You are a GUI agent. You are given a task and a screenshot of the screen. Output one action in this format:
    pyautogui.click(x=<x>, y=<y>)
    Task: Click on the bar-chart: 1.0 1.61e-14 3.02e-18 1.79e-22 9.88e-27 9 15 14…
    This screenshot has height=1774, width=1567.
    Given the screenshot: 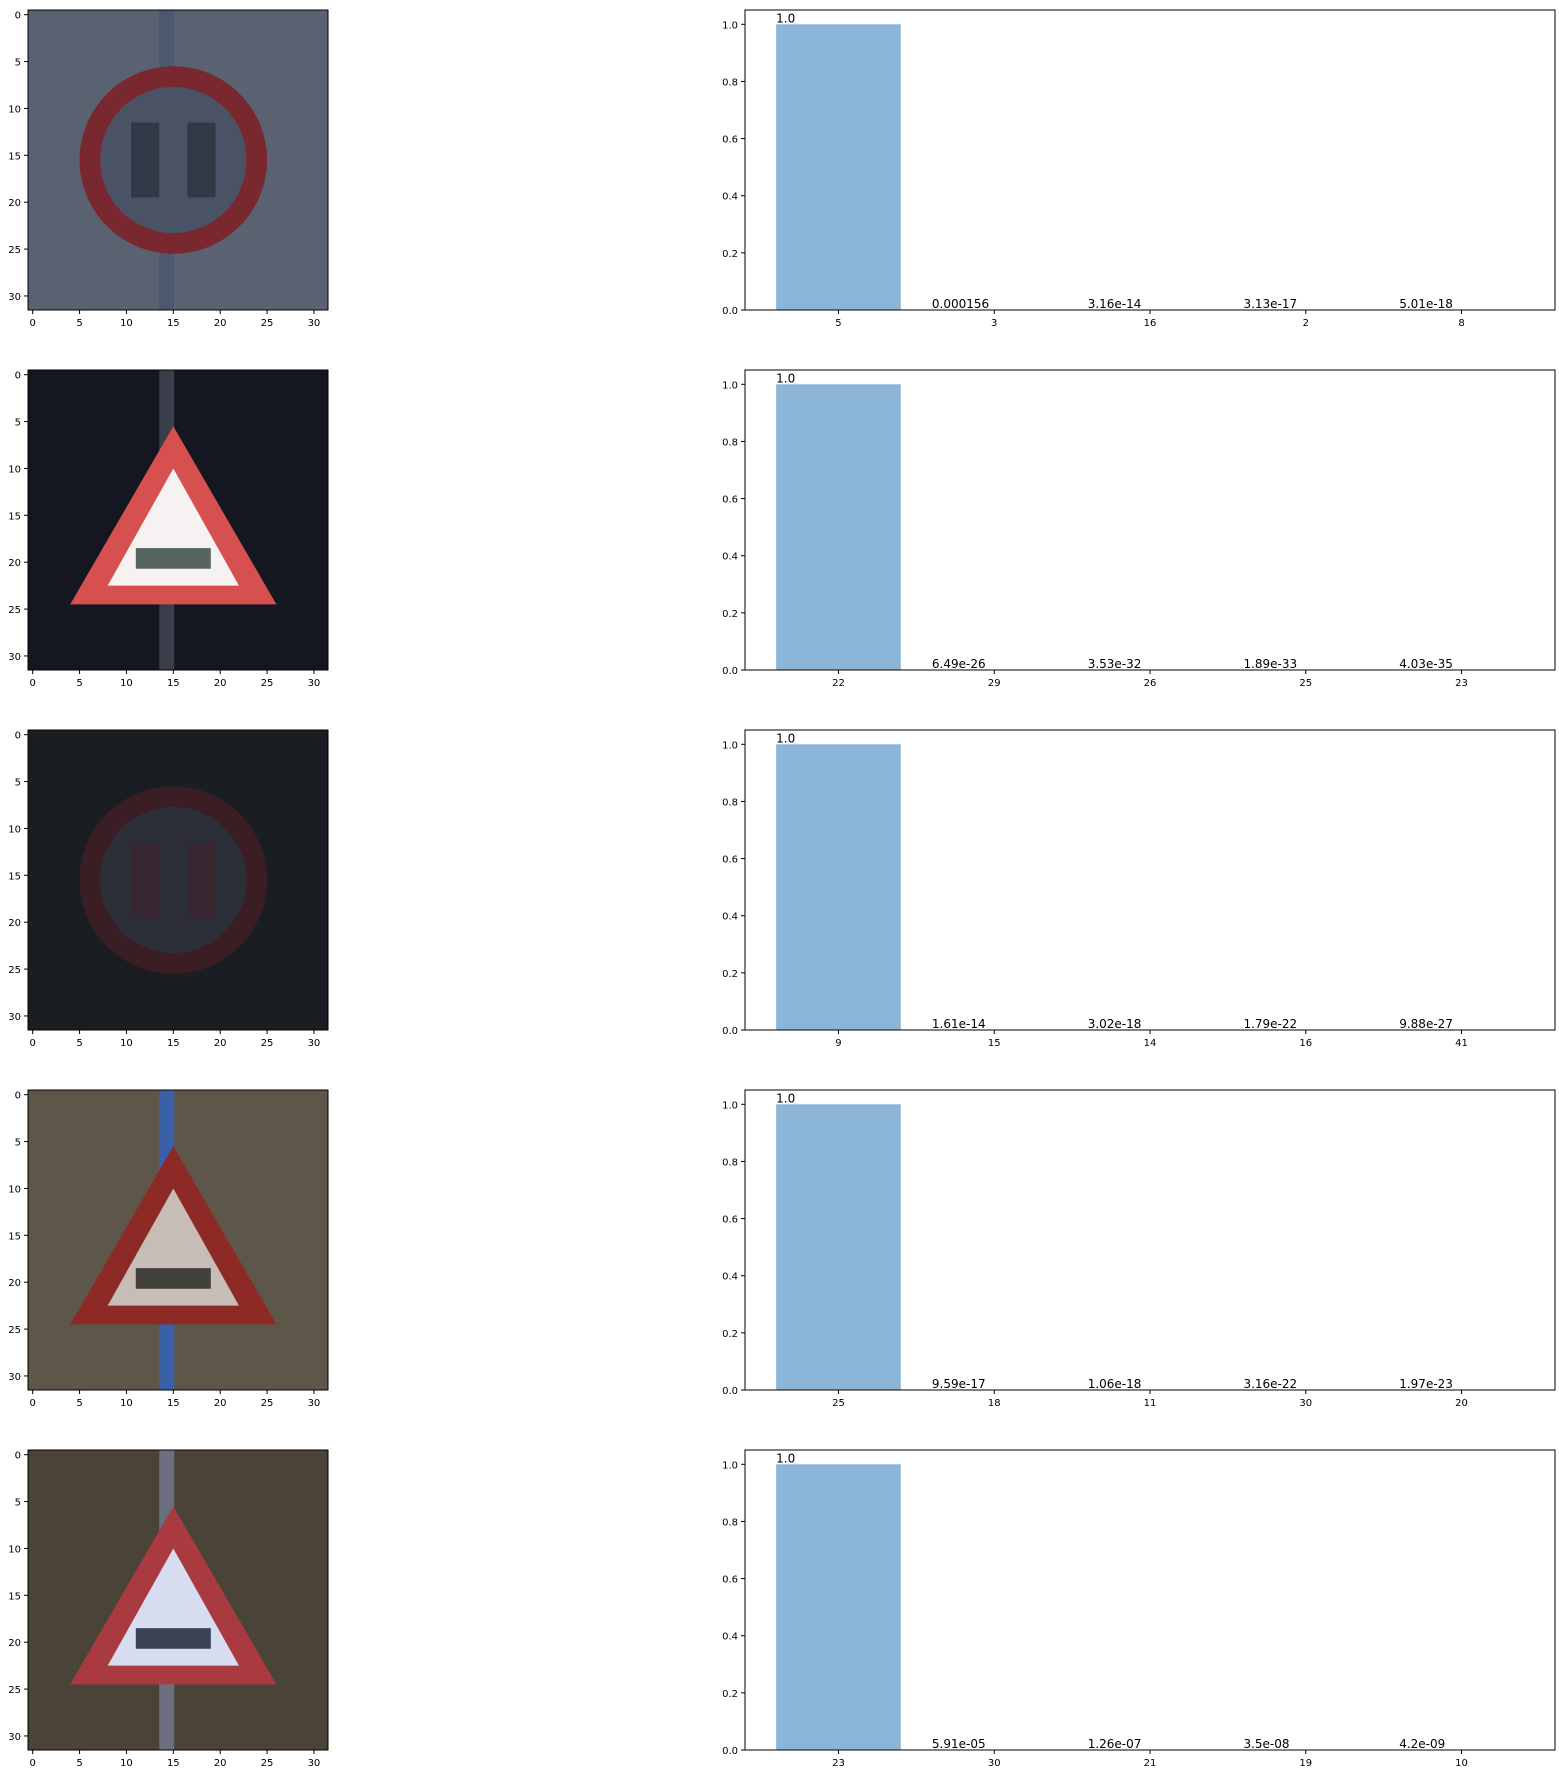 What is the action you would take?
    pyautogui.click(x=1139, y=889)
    